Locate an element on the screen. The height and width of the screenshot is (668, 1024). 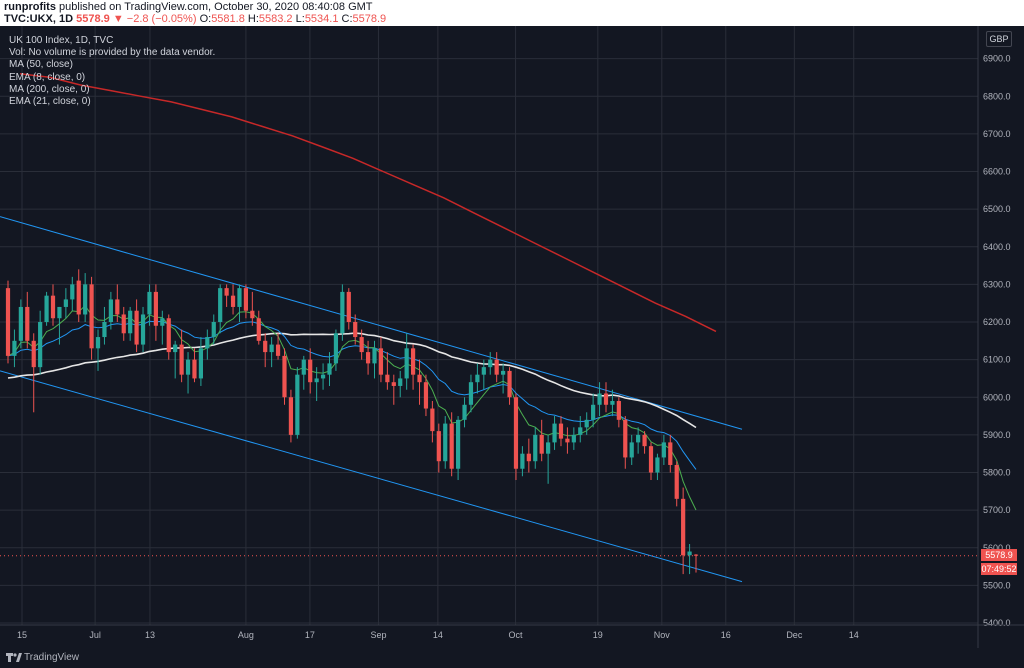
legend-ma50: MA (50, close) is located at coordinates (41, 65).